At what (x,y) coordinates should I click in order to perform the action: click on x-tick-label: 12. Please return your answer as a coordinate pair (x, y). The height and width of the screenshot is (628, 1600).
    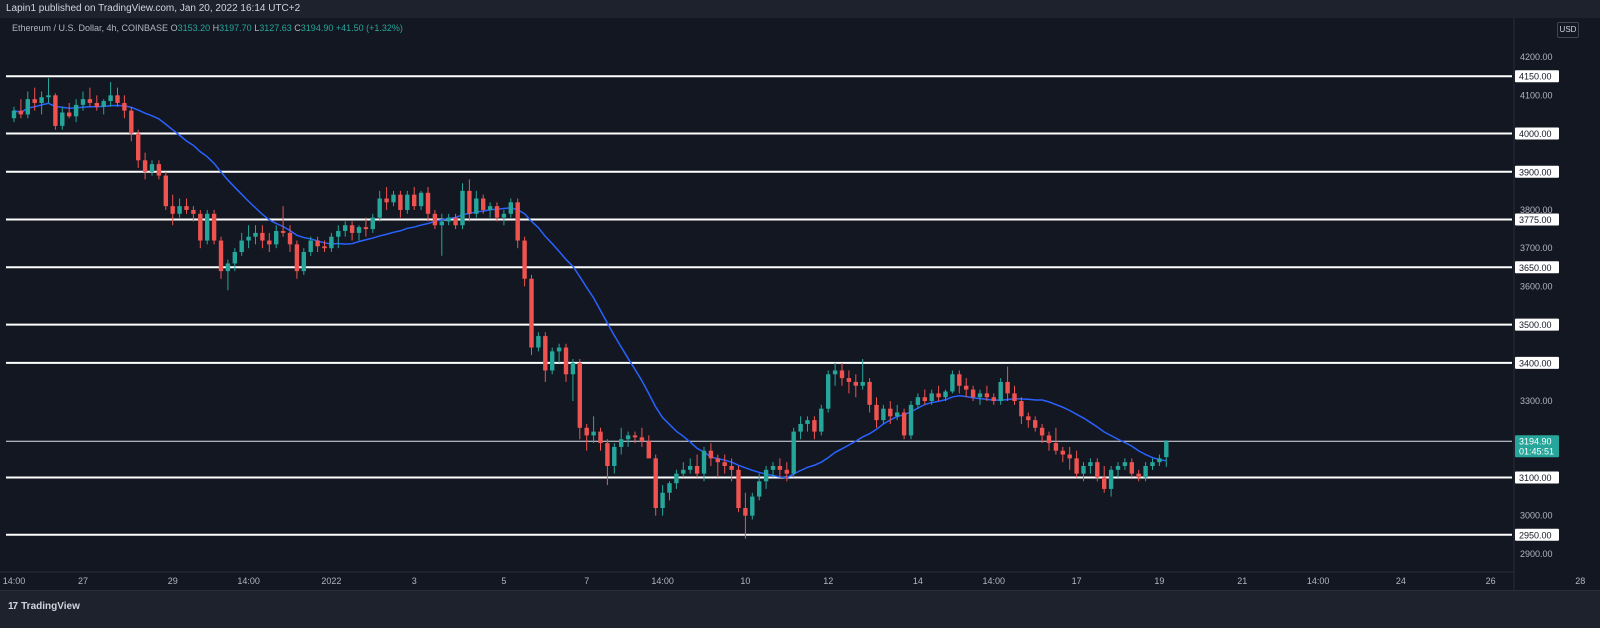
    Looking at the image, I should click on (828, 581).